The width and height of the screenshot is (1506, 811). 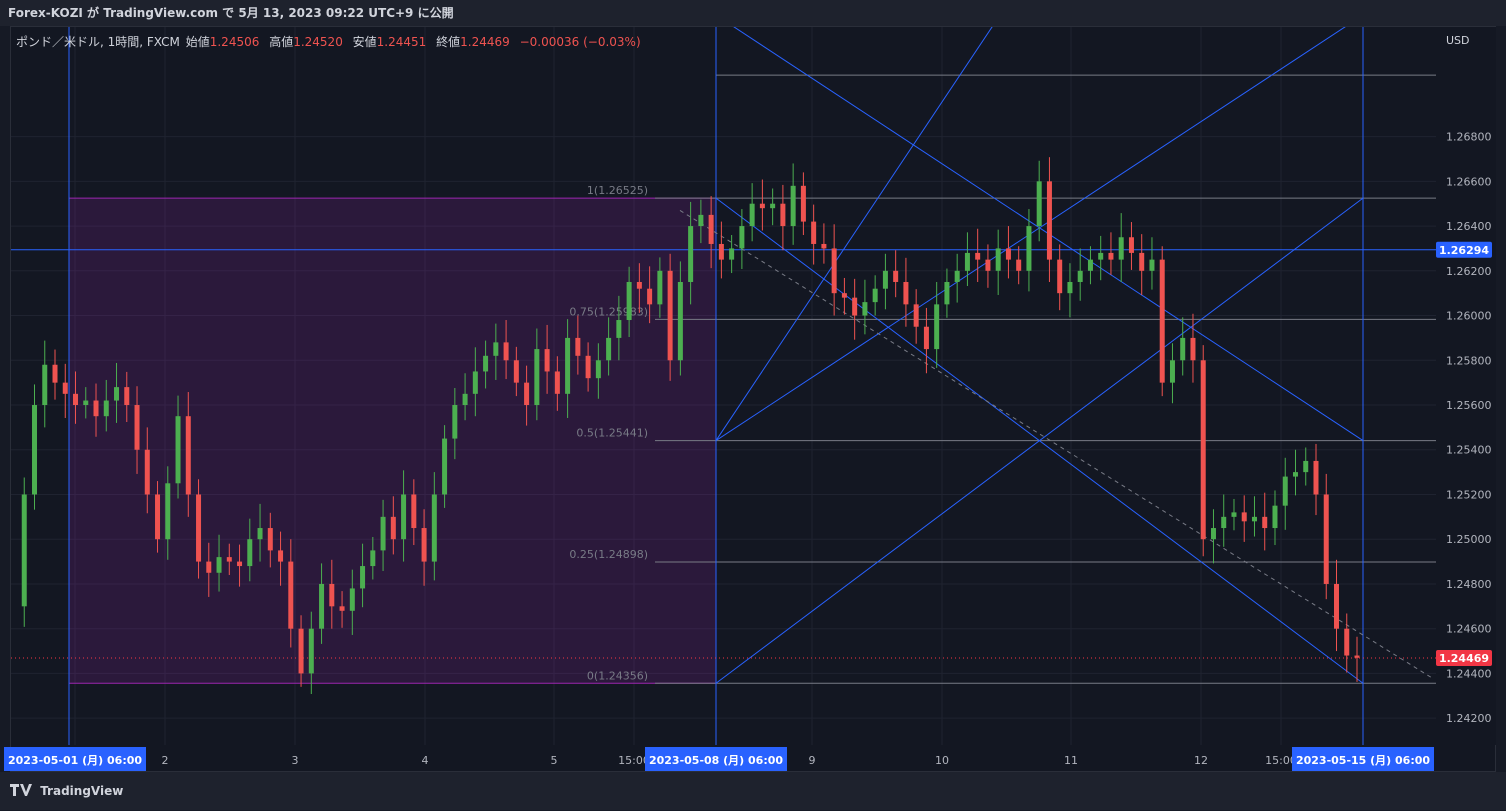 What do you see at coordinates (608, 554) in the screenshot?
I see `fib-level-label: 0.25(1.24898)` at bounding box center [608, 554].